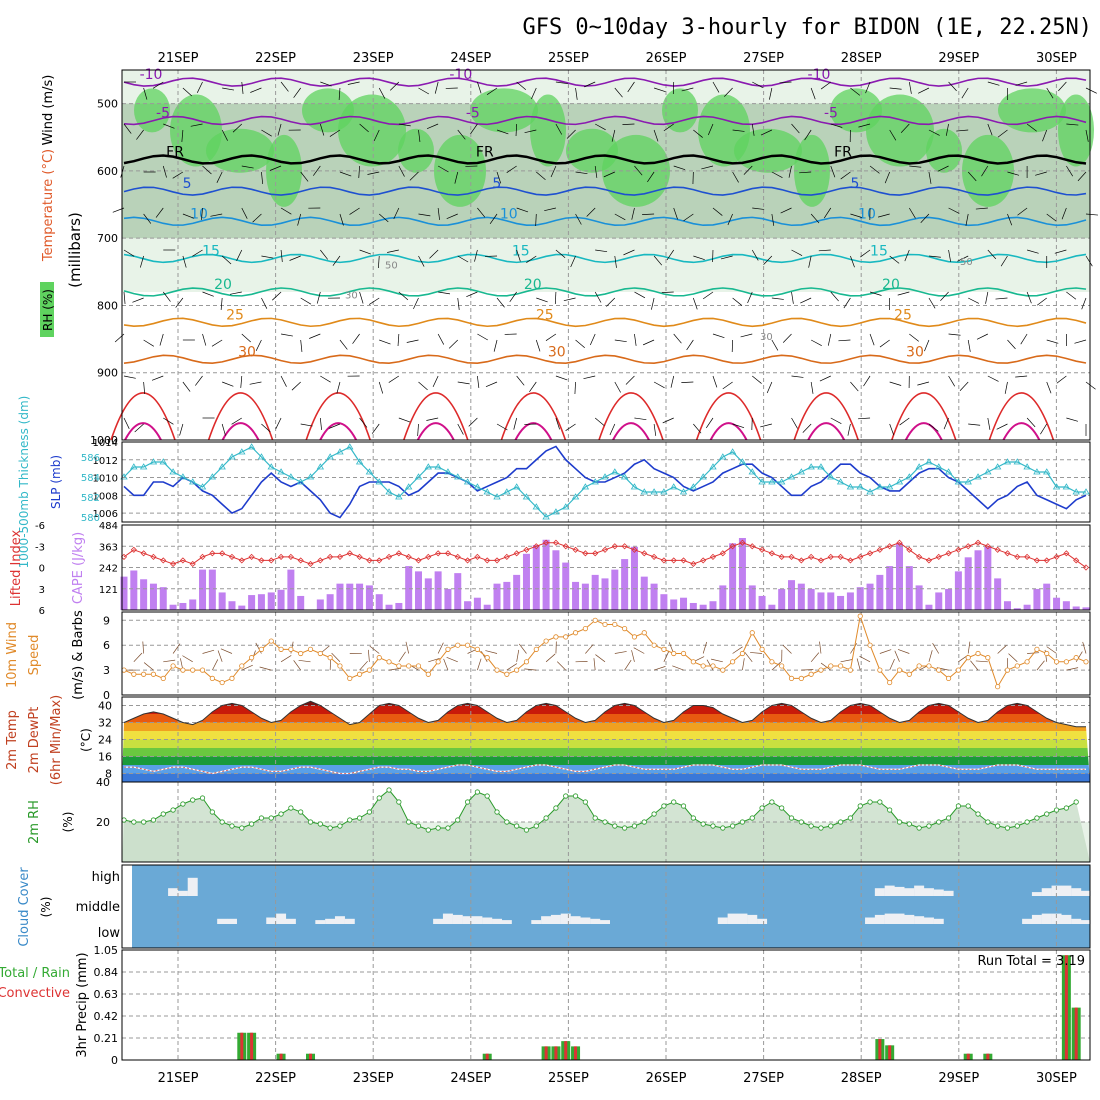  I want to click on tick-label: 584, so click(90, 478).